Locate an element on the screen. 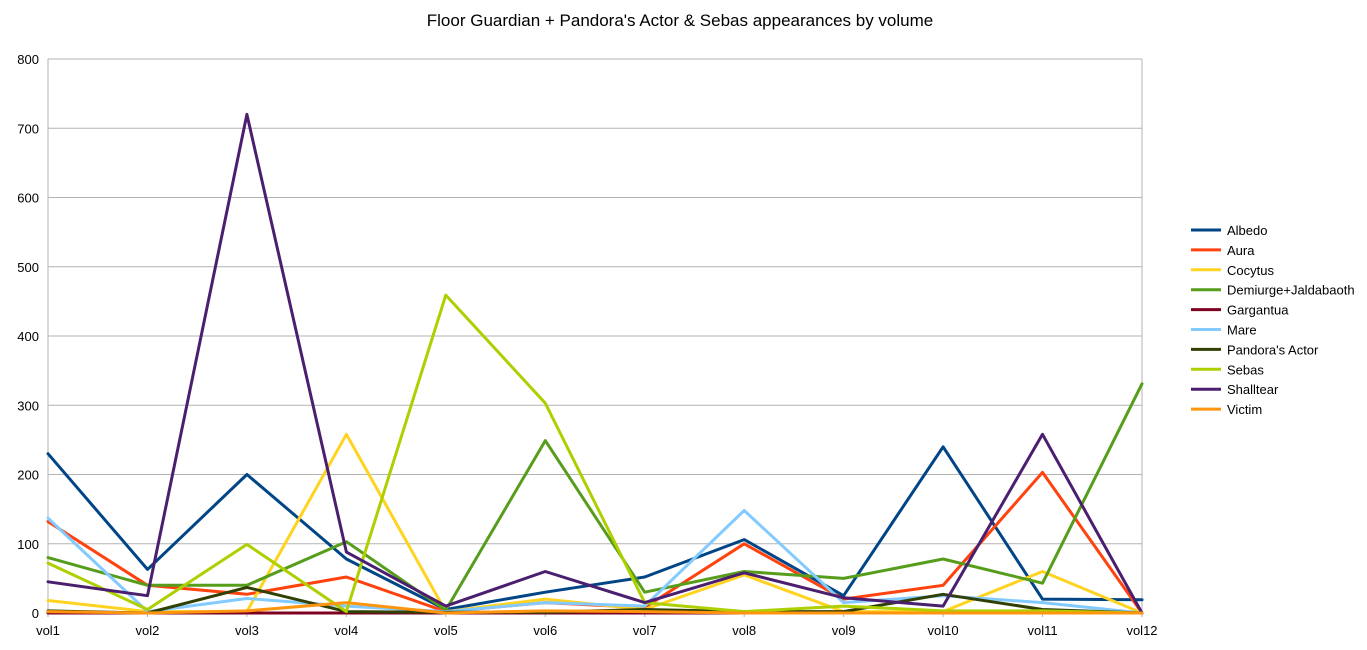  y-tick-label: 800 is located at coordinates (28, 59).